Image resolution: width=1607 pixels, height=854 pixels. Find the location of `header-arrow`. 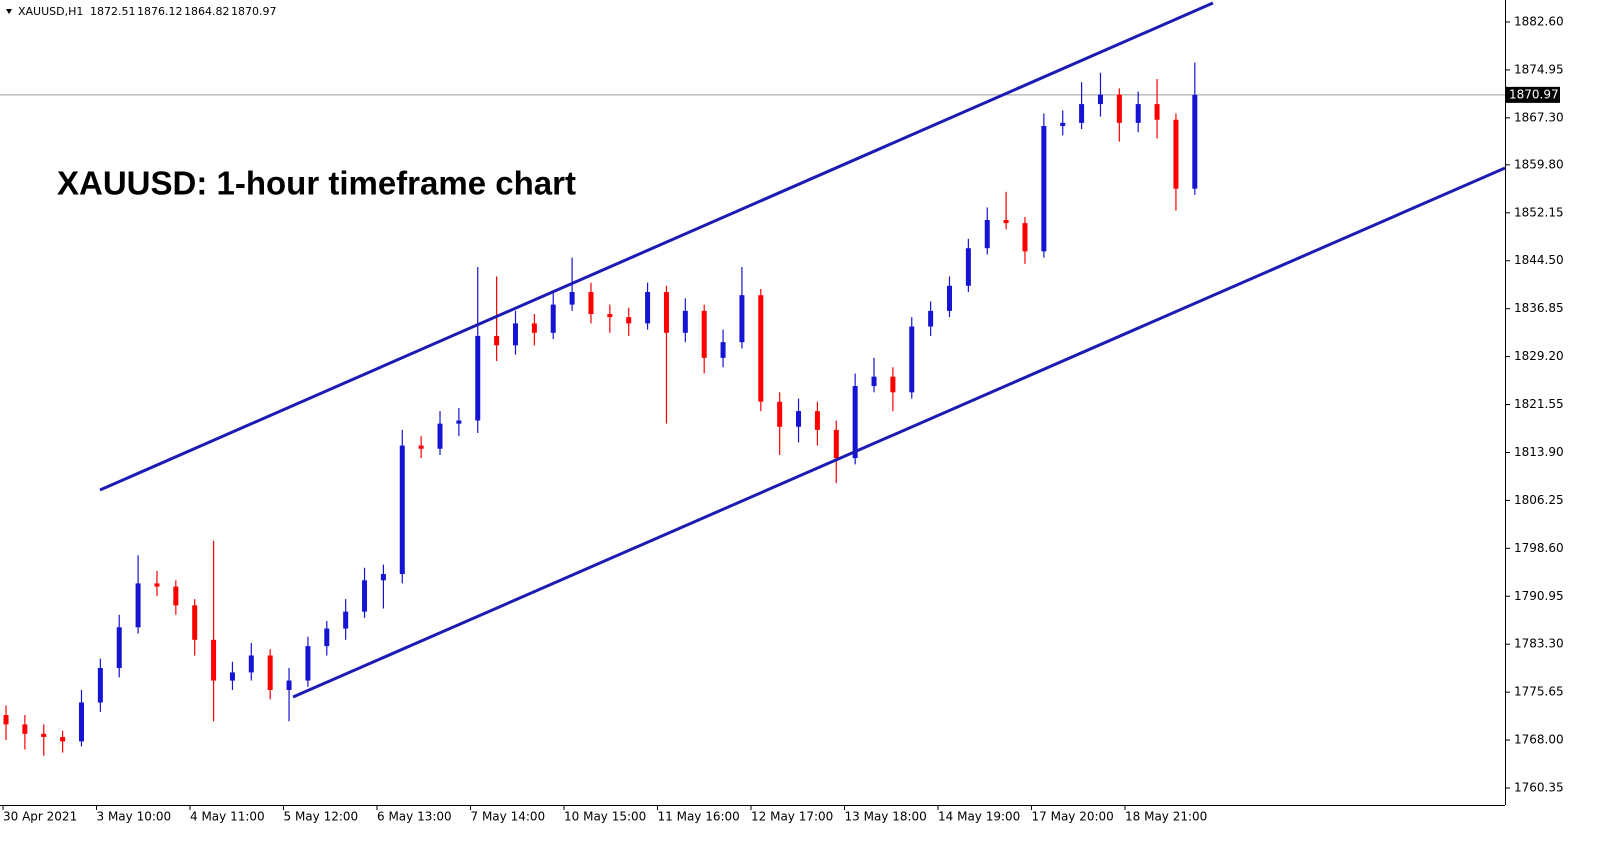

header-arrow is located at coordinates (9, 11).